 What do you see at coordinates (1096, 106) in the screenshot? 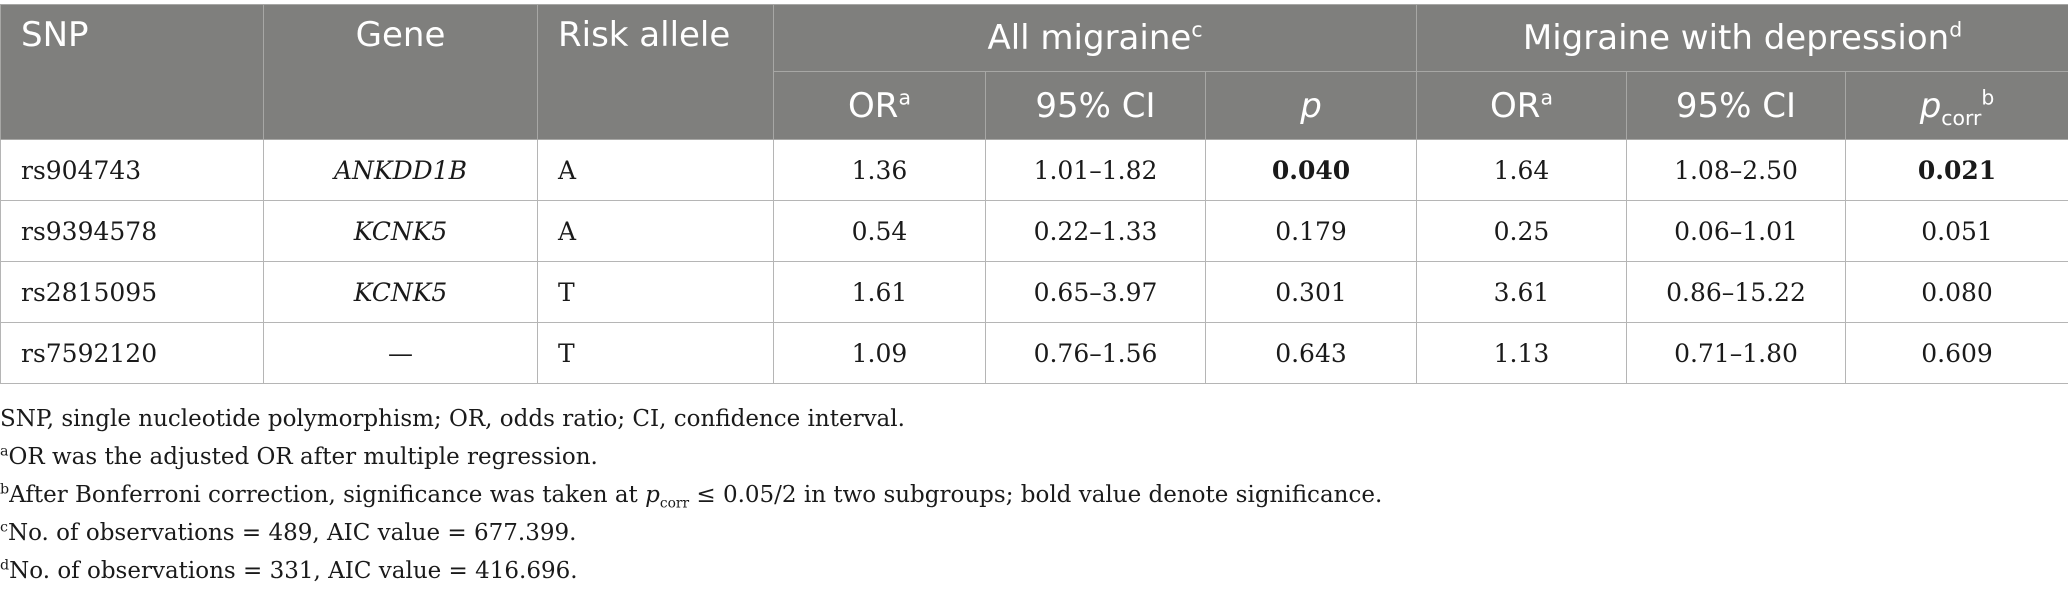
I see `header-ci-all: 95% CI` at bounding box center [1096, 106].